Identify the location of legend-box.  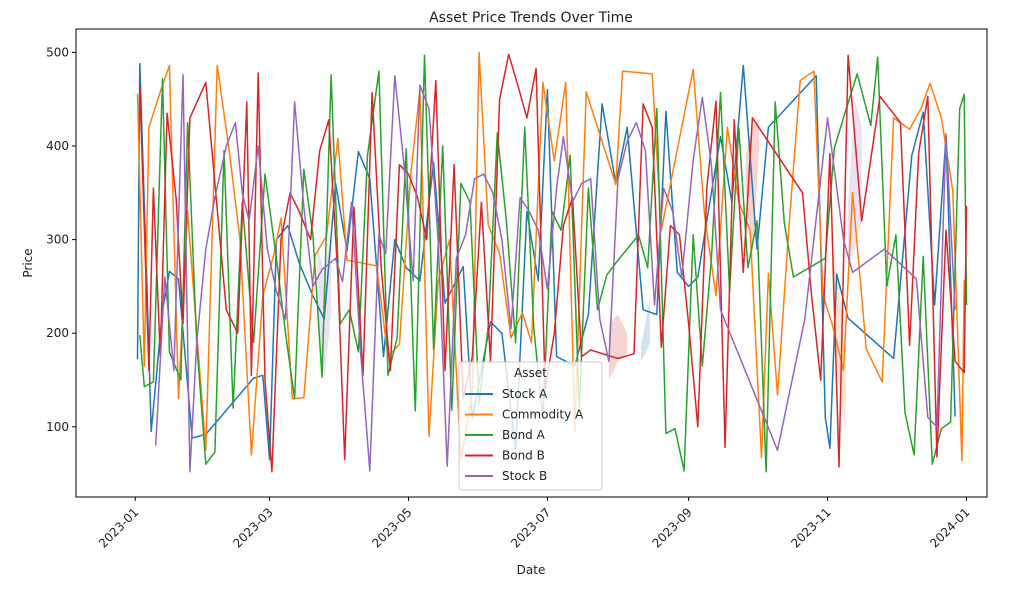
(530, 426).